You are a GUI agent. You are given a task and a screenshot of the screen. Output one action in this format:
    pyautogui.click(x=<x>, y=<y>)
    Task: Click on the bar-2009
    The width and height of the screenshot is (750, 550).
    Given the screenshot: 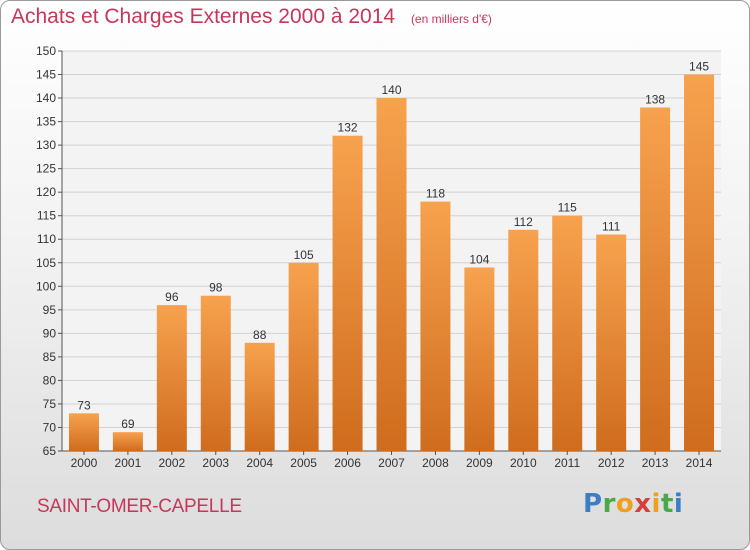 What is the action you would take?
    pyautogui.click(x=479, y=359)
    